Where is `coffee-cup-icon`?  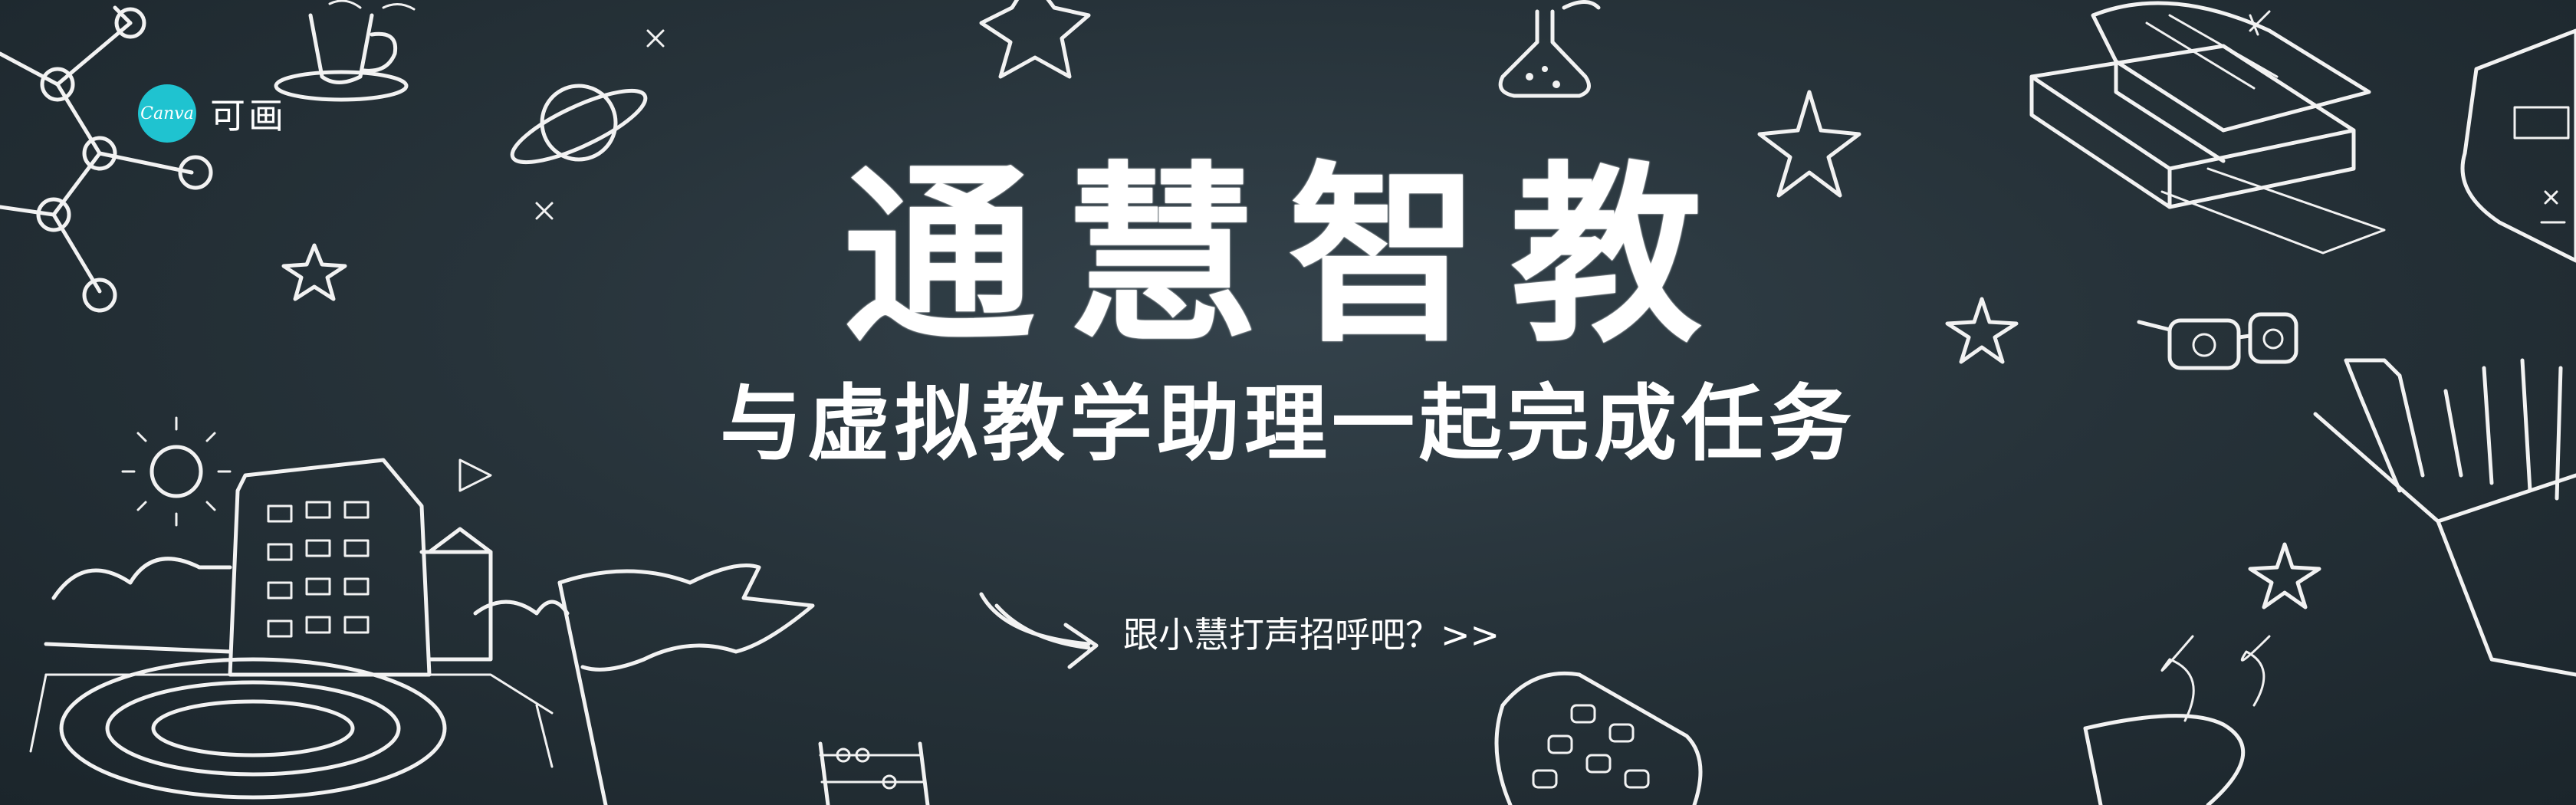 coffee-cup-icon is located at coordinates (345, 51).